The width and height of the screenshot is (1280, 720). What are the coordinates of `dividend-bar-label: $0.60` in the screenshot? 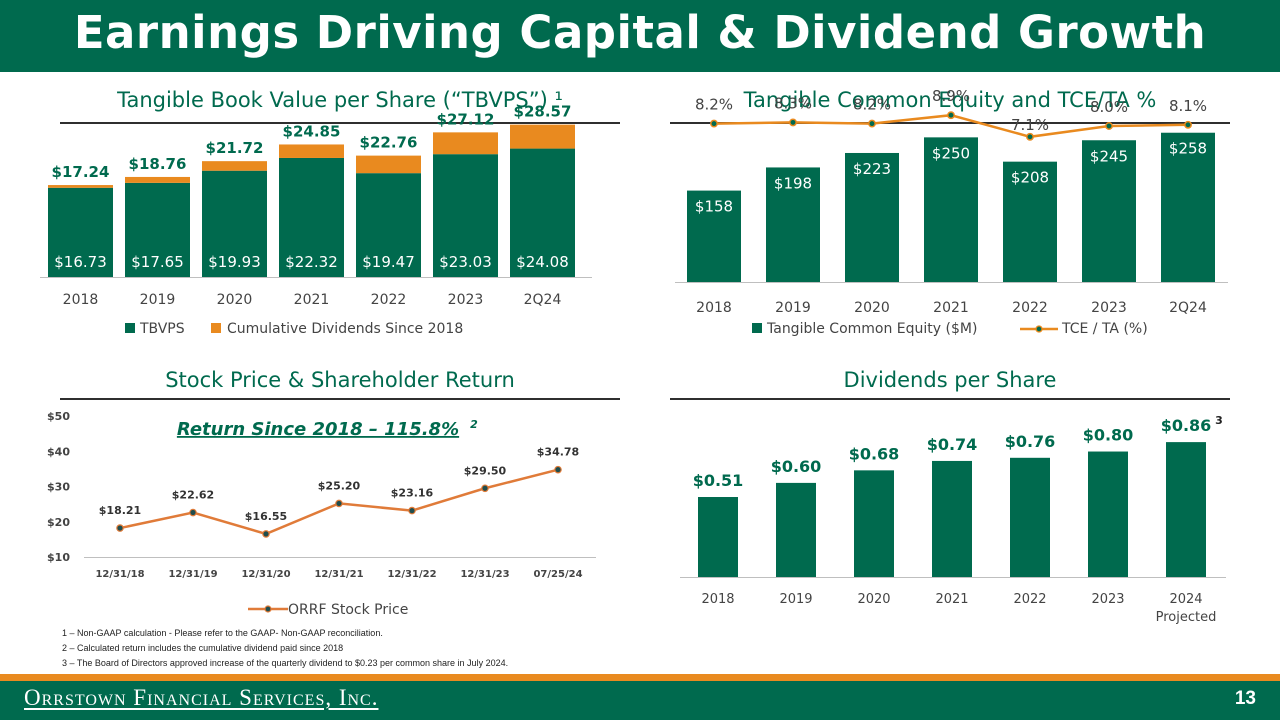 It's located at (796, 466).